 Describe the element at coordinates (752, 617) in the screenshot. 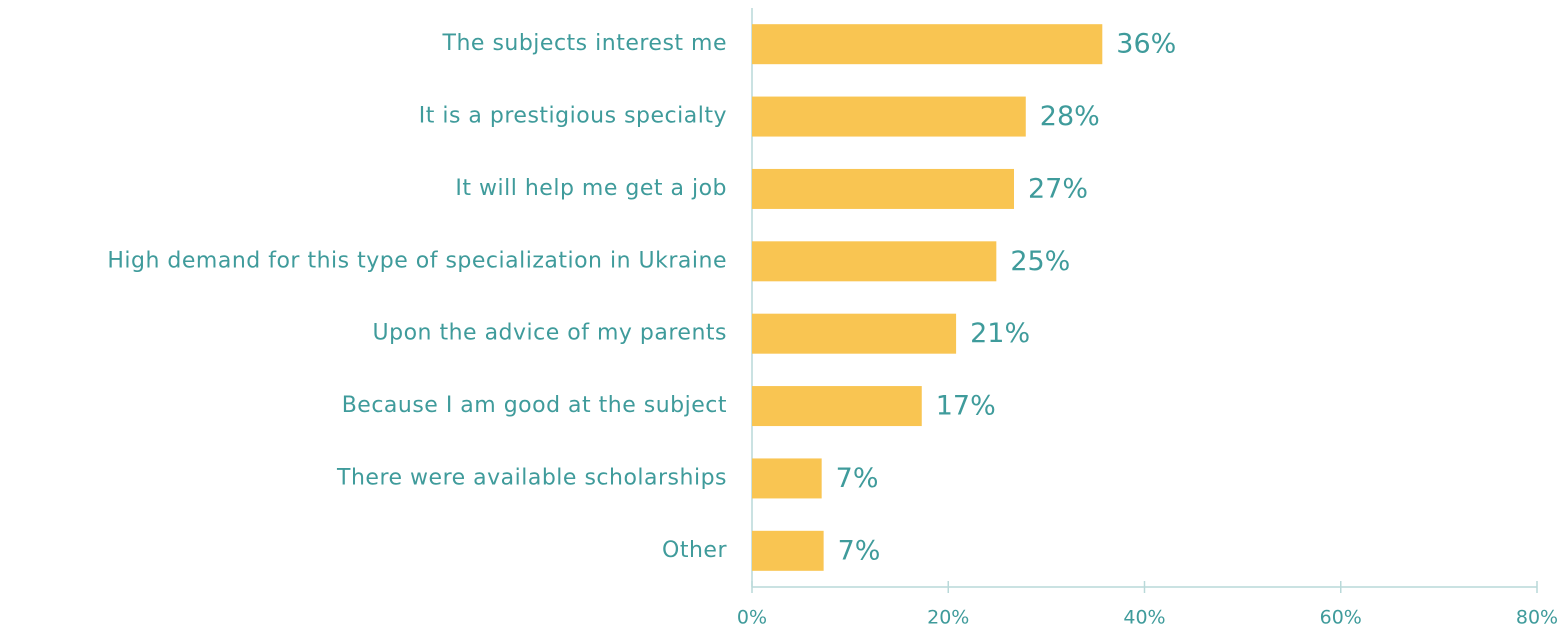

I see `x-tick-label: 0%` at that location.